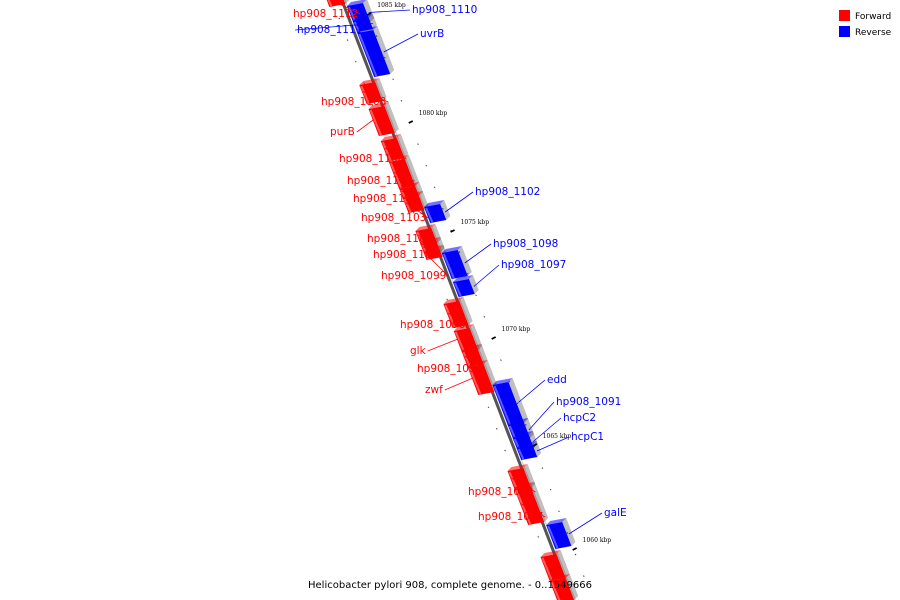 The image size is (900, 600). What do you see at coordinates (405, 255) in the screenshot?
I see `gene-label: hp908_1100` at bounding box center [405, 255].